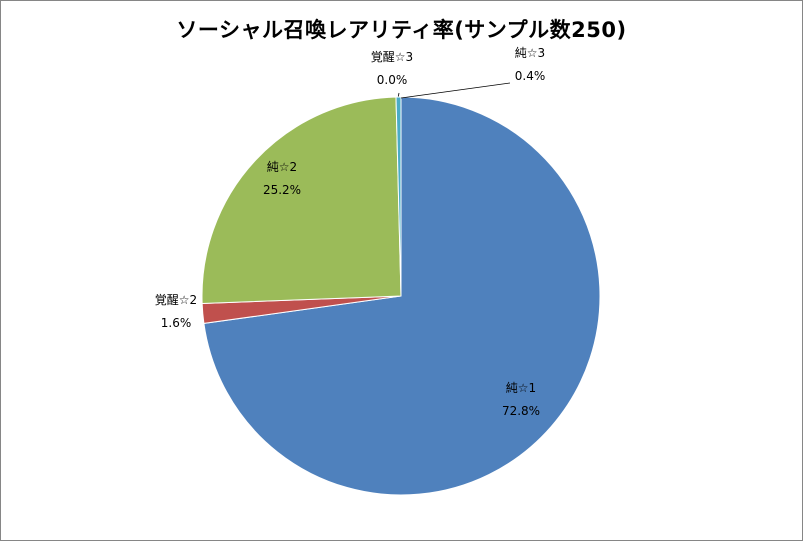  What do you see at coordinates (521, 411) in the screenshot?
I see `slice-1-percent-label: 72.8%` at bounding box center [521, 411].